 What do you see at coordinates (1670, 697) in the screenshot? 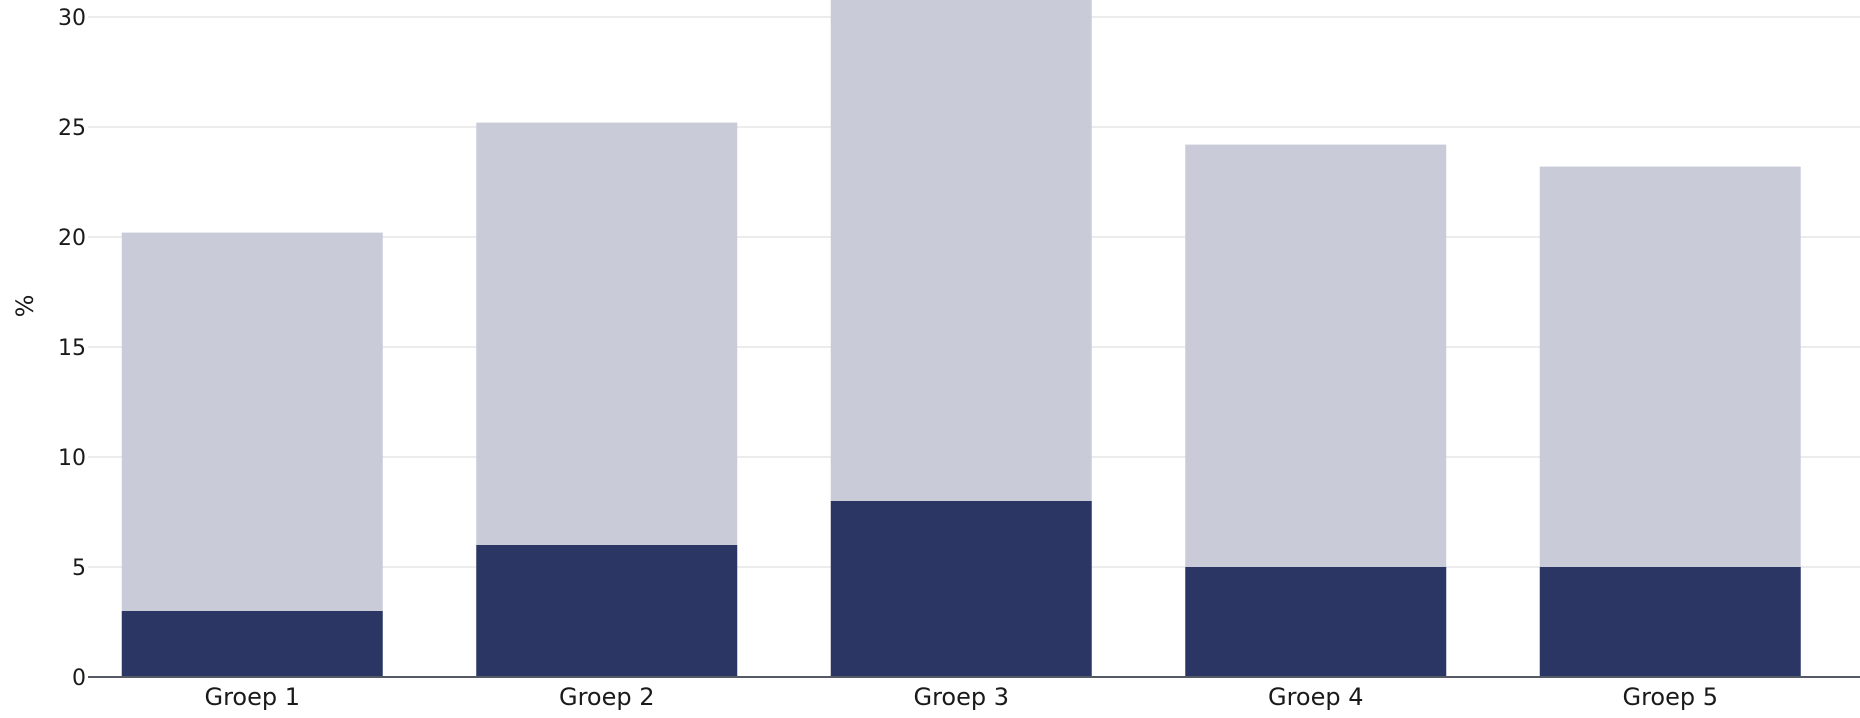
I see `x-tick-label-5: Groep 5` at bounding box center [1670, 697].